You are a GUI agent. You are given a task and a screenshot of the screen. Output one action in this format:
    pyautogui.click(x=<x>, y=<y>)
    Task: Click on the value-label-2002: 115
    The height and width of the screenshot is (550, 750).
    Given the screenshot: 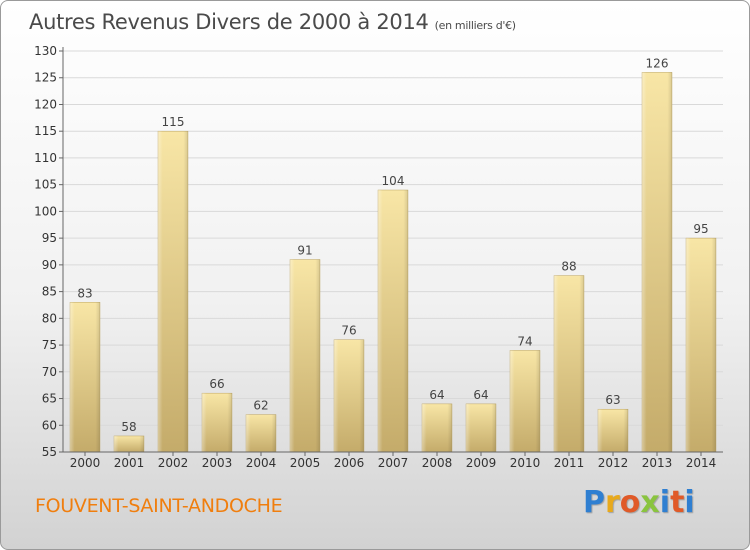 What is the action you would take?
    pyautogui.click(x=173, y=122)
    